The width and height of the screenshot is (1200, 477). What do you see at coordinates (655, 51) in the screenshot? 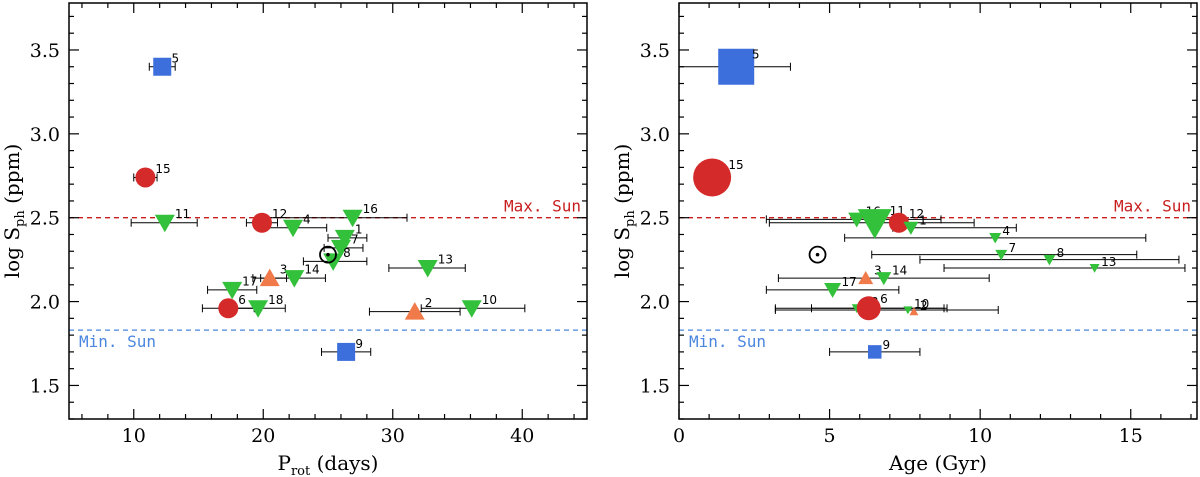
I see `y-tick-label: 3.5` at bounding box center [655, 51].